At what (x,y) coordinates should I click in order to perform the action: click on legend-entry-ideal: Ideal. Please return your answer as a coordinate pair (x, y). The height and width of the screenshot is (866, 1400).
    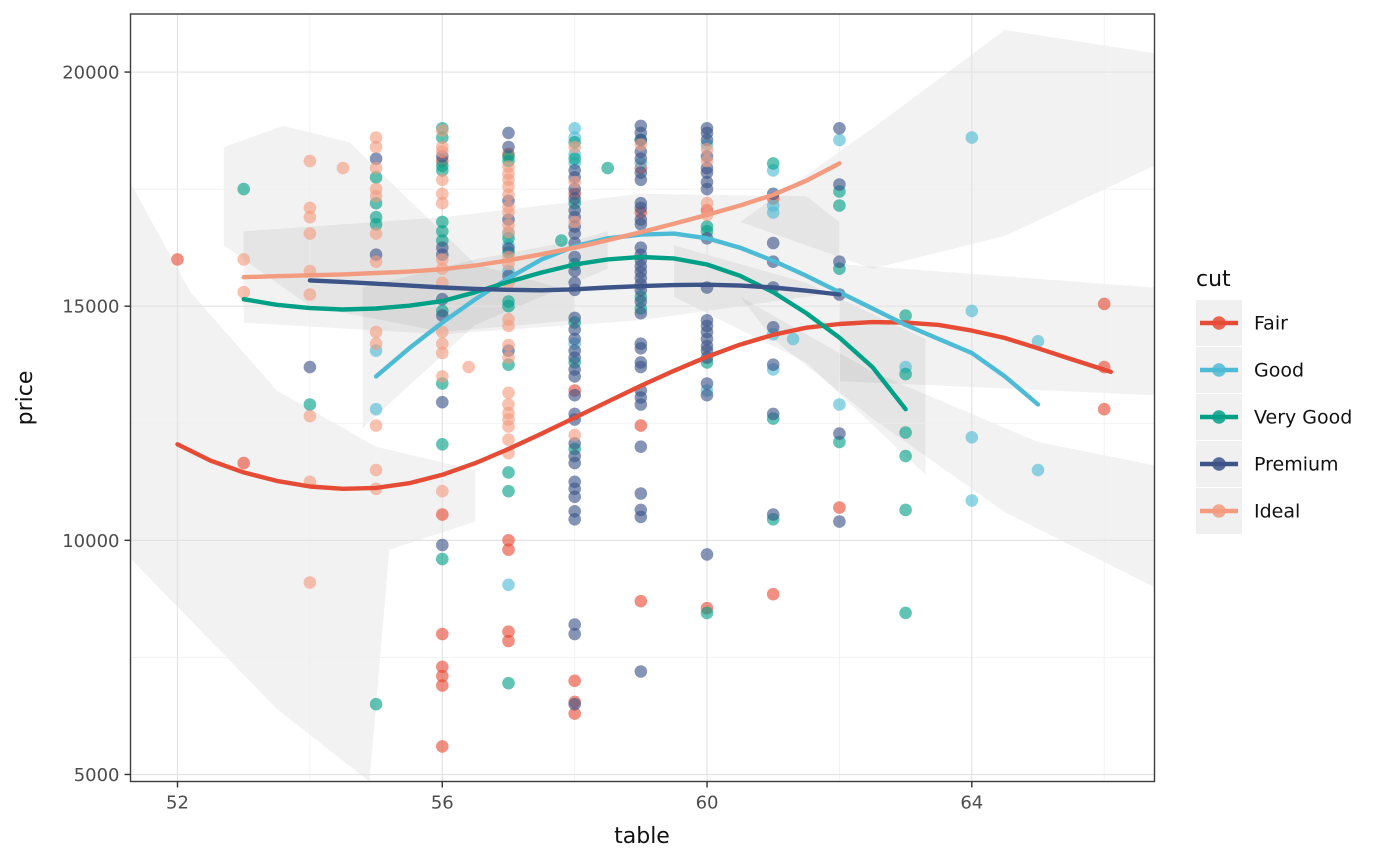
    Looking at the image, I should click on (1248, 511).